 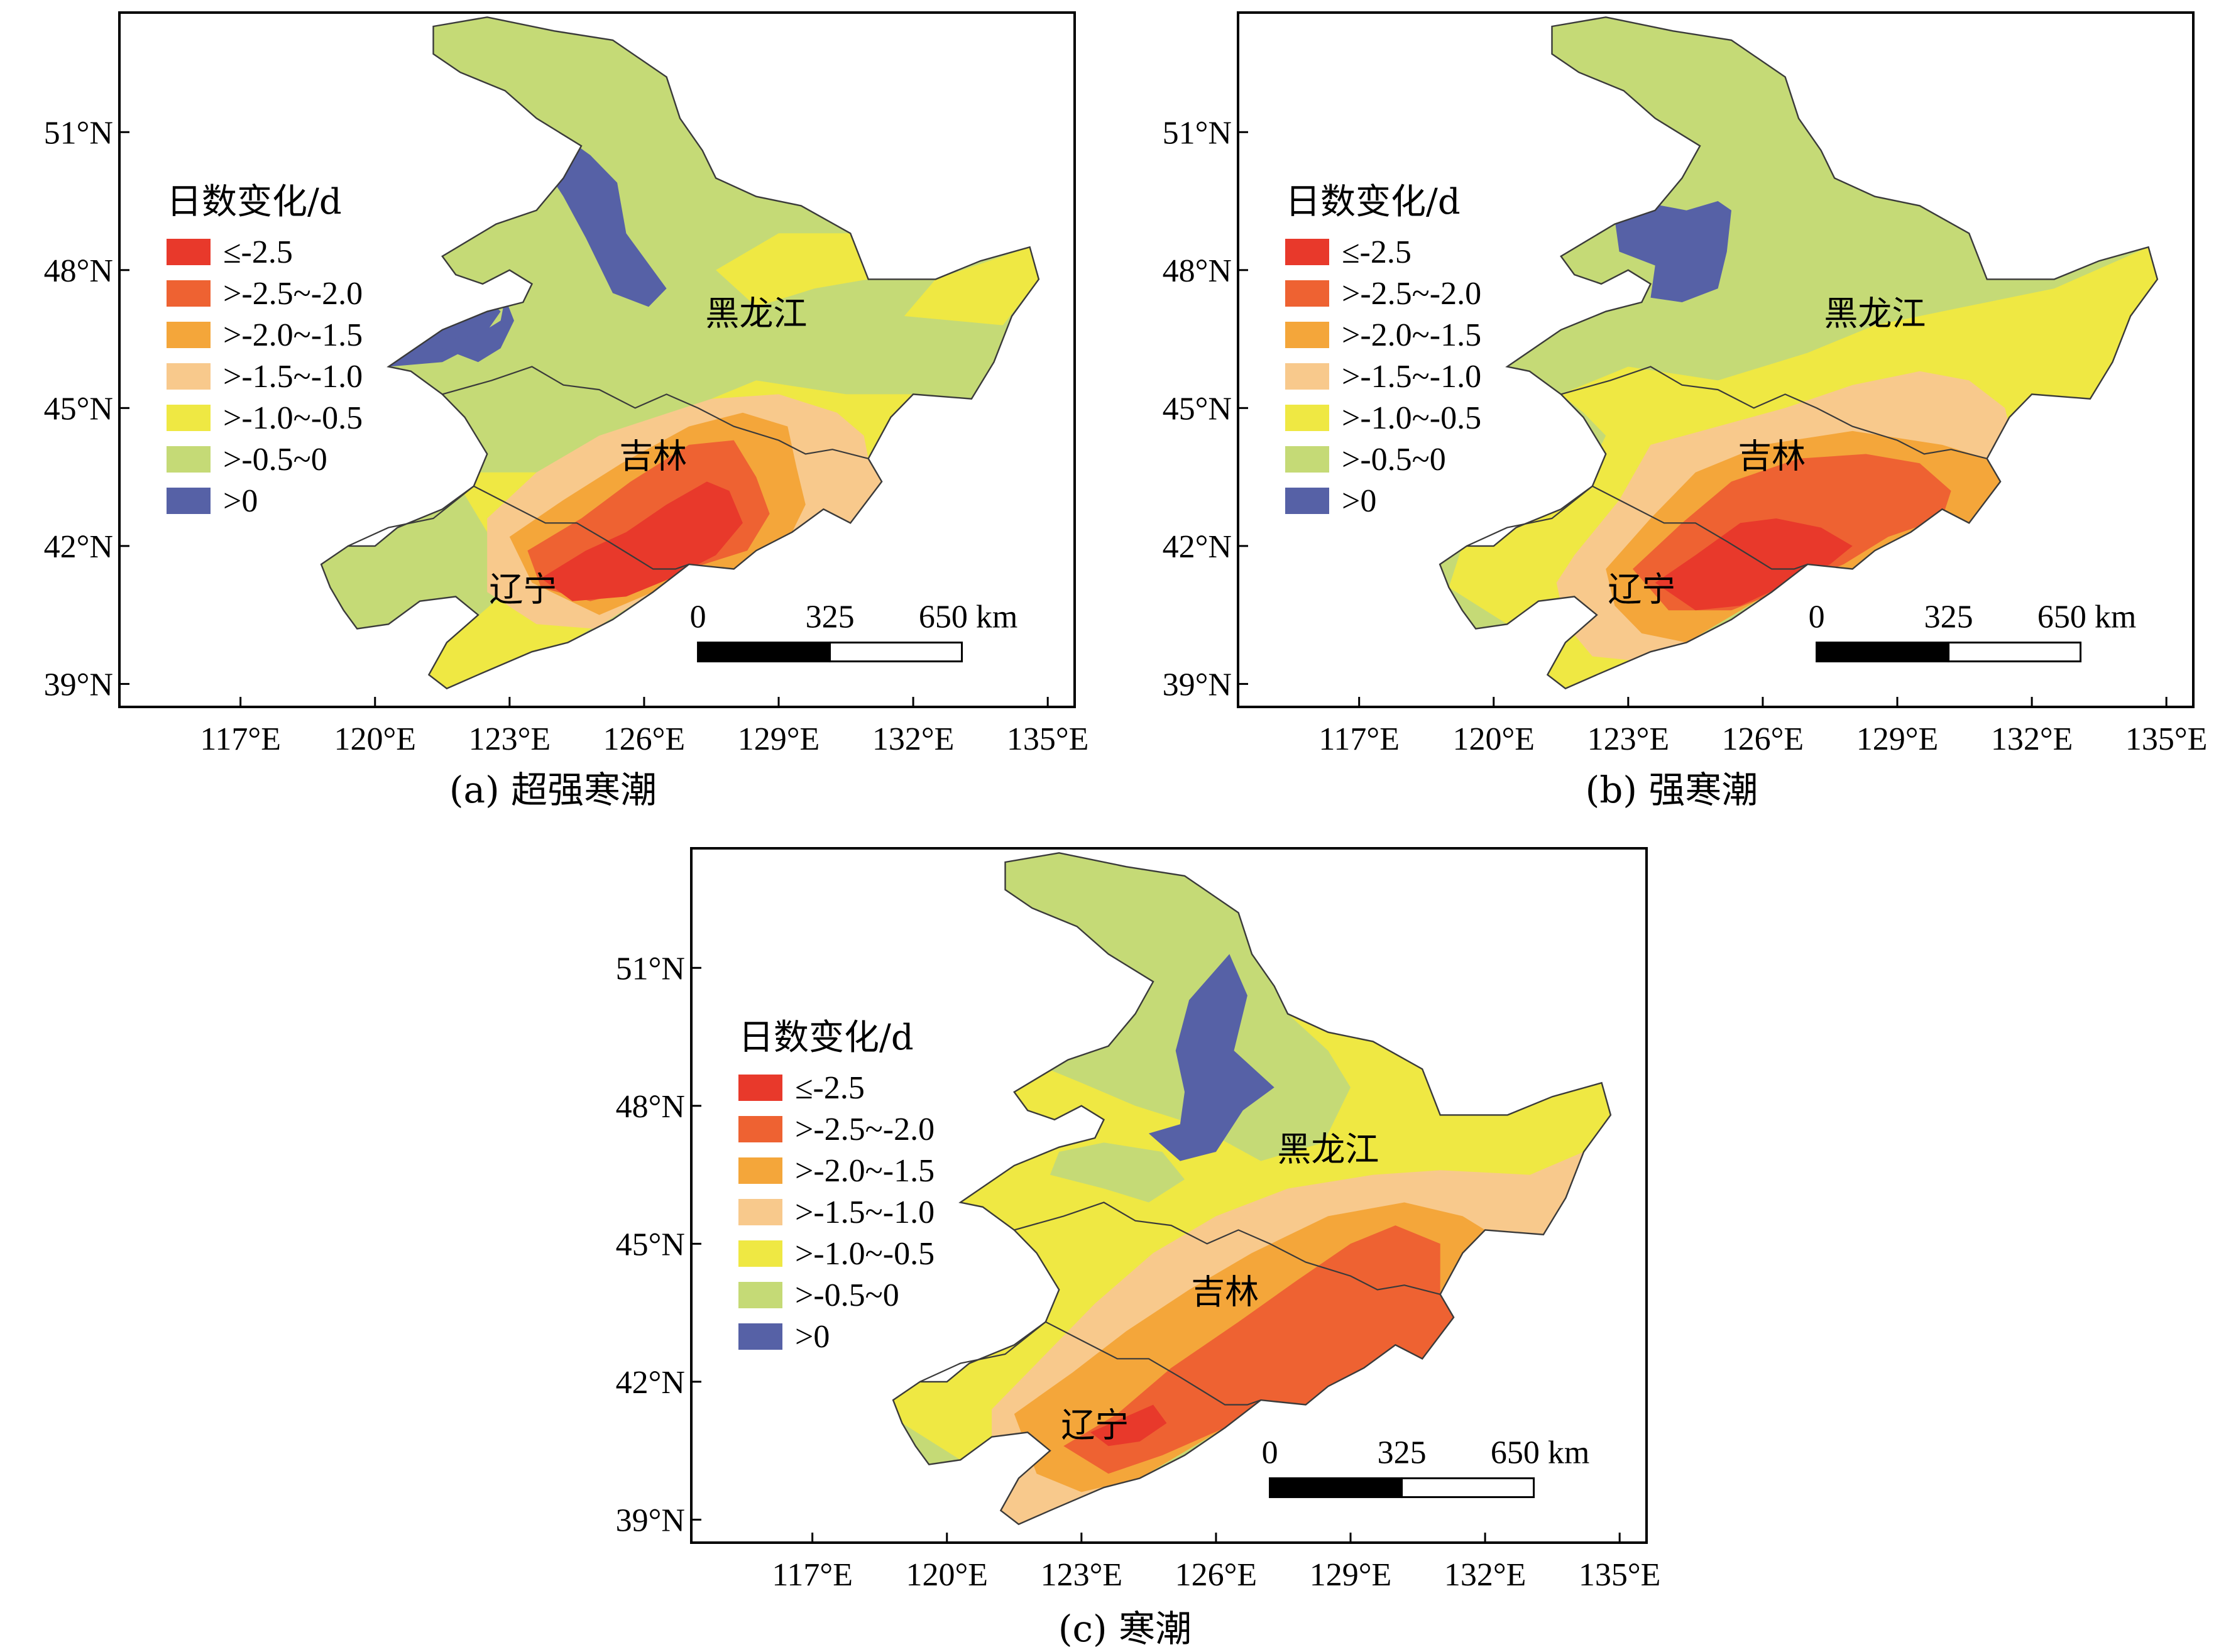 What do you see at coordinates (1216, 1575) in the screenshot?
I see `x-tick-label: 126°E` at bounding box center [1216, 1575].